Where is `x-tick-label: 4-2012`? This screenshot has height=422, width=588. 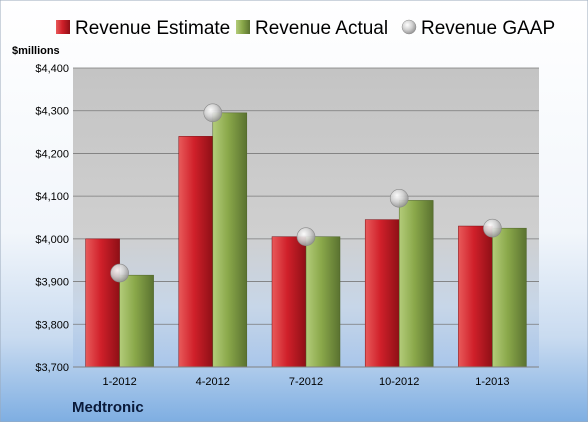
x-tick-label: 4-2012 is located at coordinates (213, 382).